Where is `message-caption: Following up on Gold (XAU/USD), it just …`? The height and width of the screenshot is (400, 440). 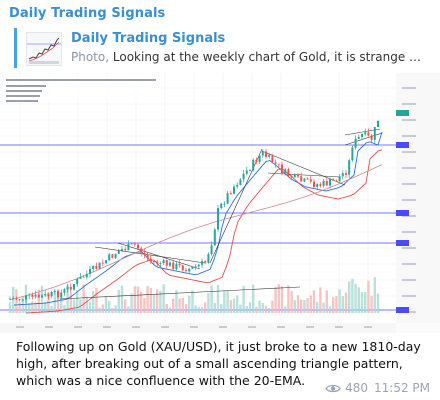 message-caption: Following up on Gold (XAU/USD), it just … is located at coordinates (218, 363).